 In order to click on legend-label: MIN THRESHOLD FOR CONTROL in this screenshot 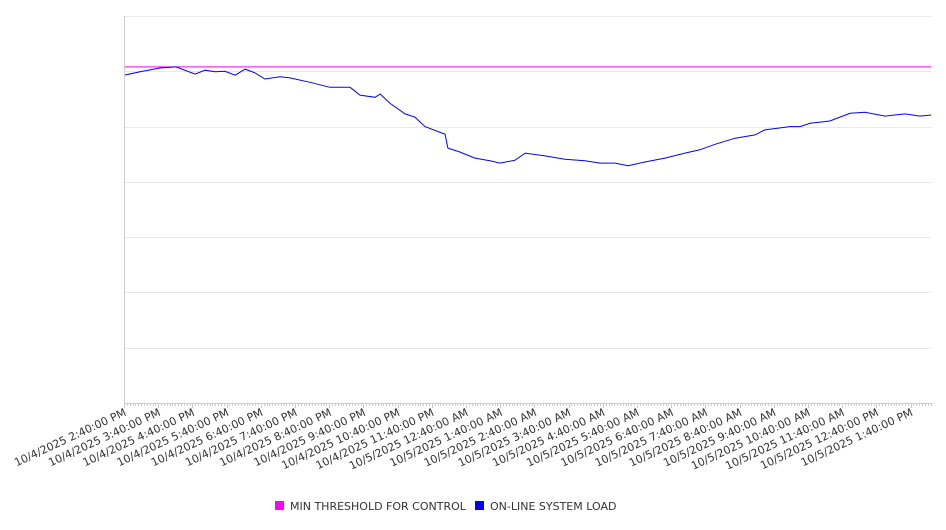, I will do `click(378, 506)`.